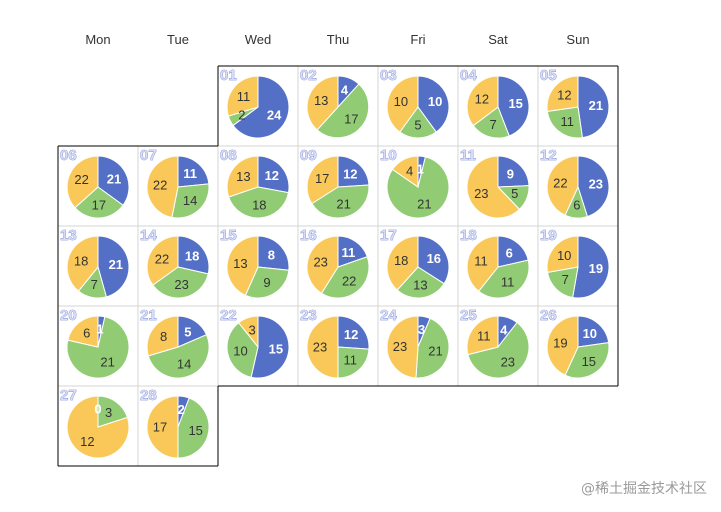  I want to click on day-pie-02: 4 17 13, so click(338, 107).